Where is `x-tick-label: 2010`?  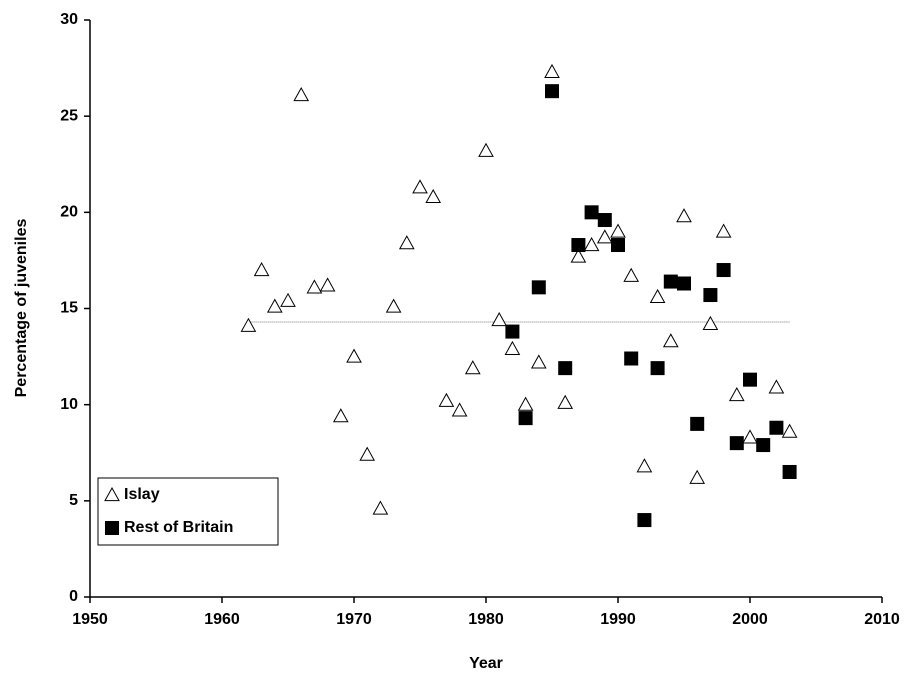
x-tick-label: 2010 is located at coordinates (882, 619).